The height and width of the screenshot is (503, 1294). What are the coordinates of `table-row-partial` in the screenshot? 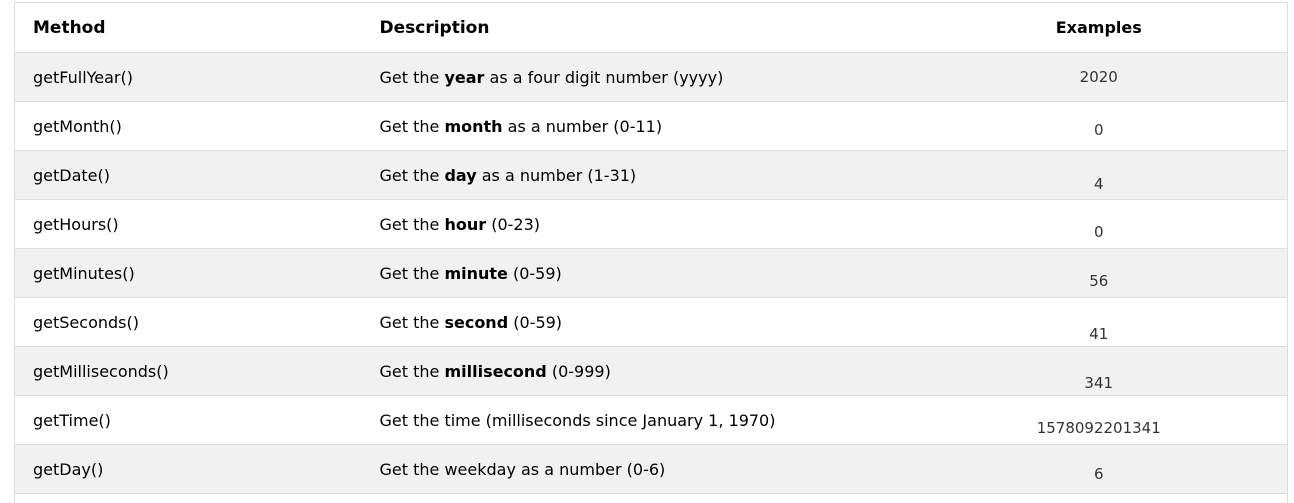 It's located at (651, 498).